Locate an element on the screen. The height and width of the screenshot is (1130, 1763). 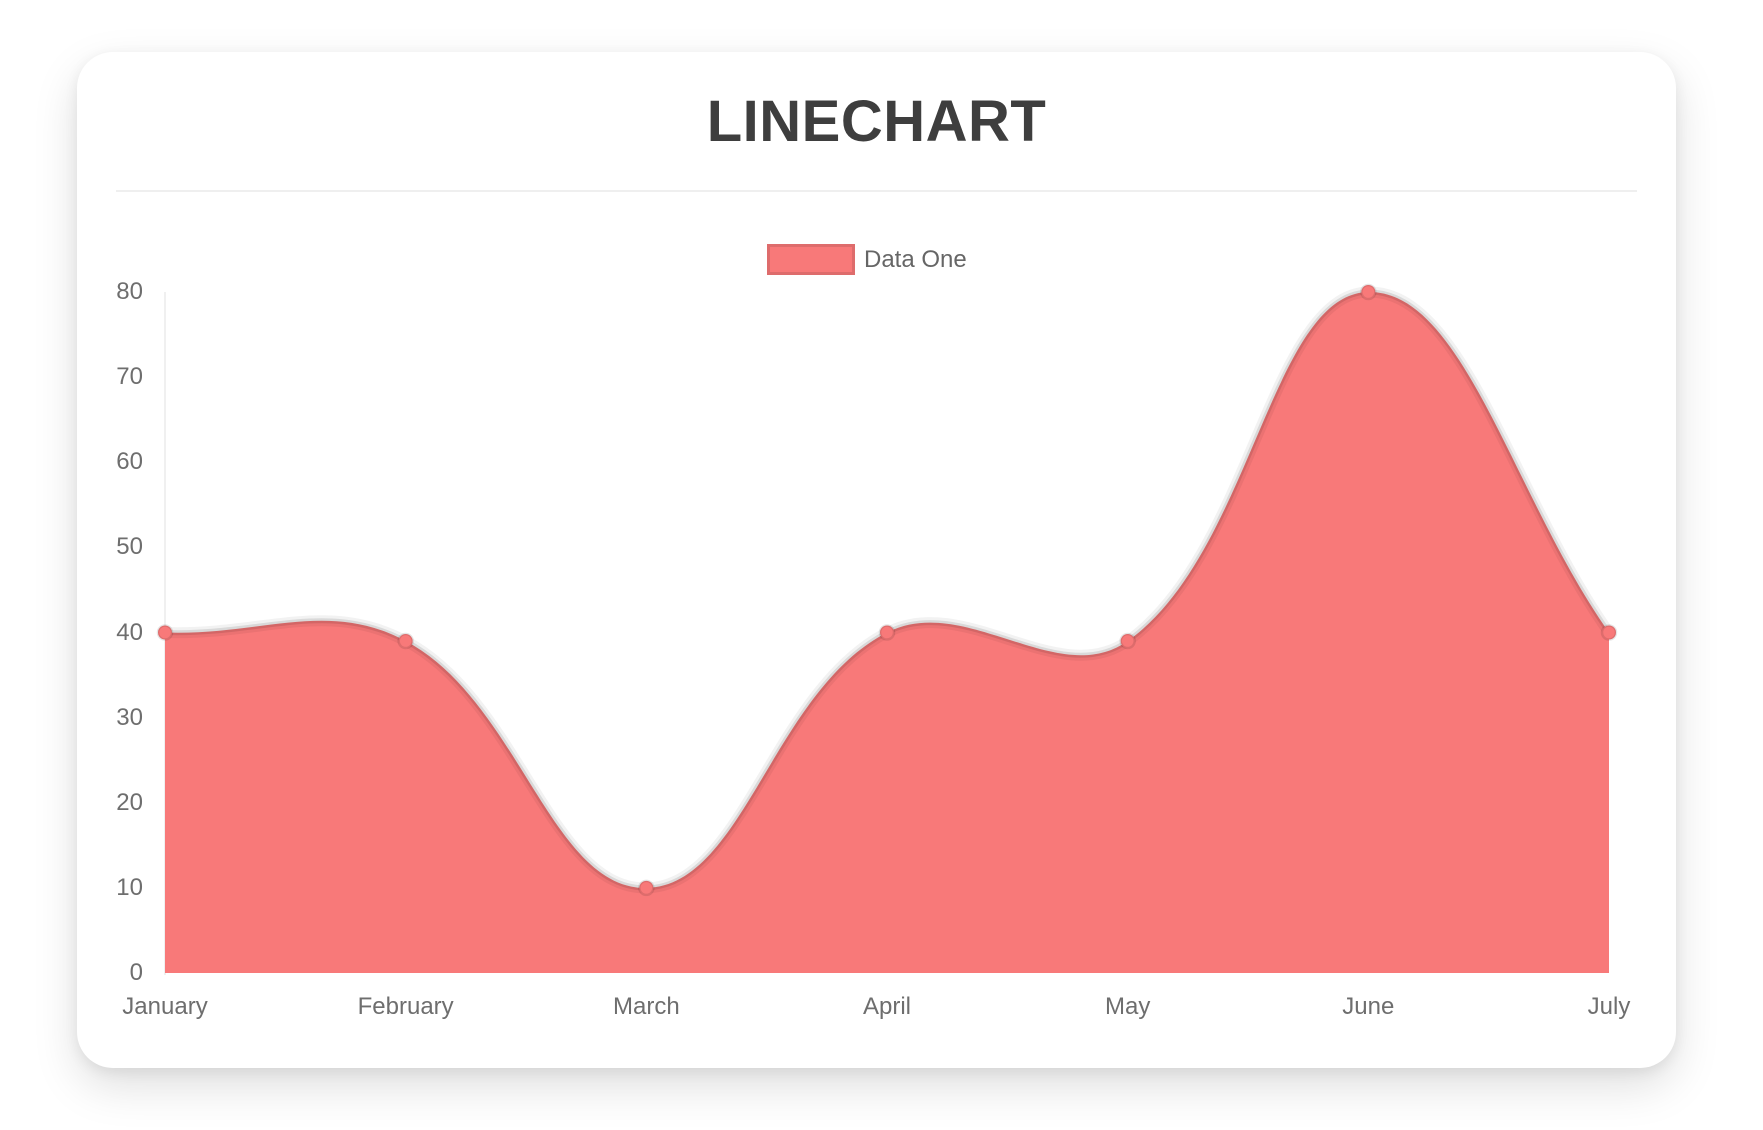
y-tick-label-70: 70 is located at coordinates (129, 377).